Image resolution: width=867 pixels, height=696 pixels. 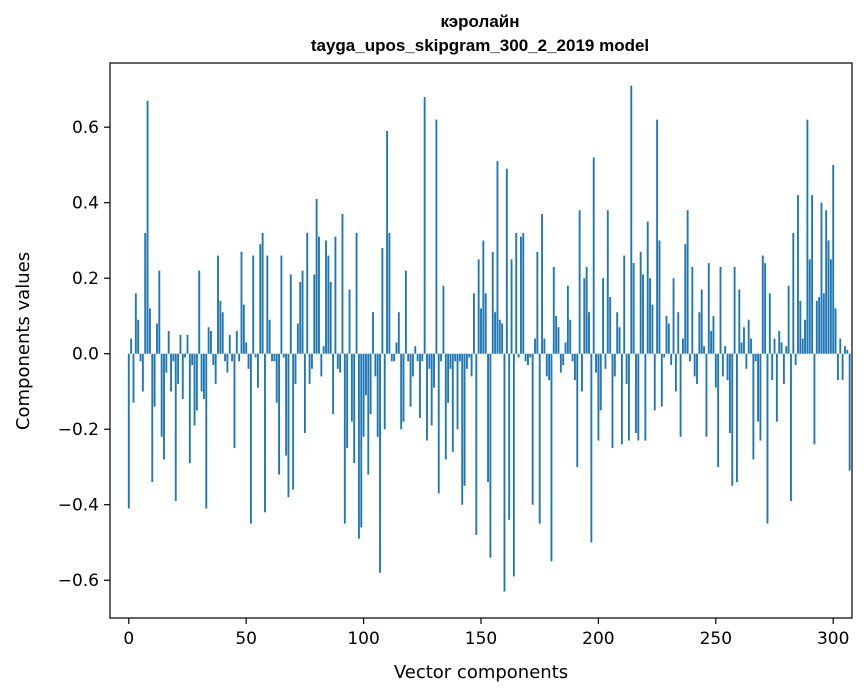 What do you see at coordinates (480, 45) in the screenshot?
I see `chart-subtitle: tayga_upos_skipgram_300_2_2019 model` at bounding box center [480, 45].